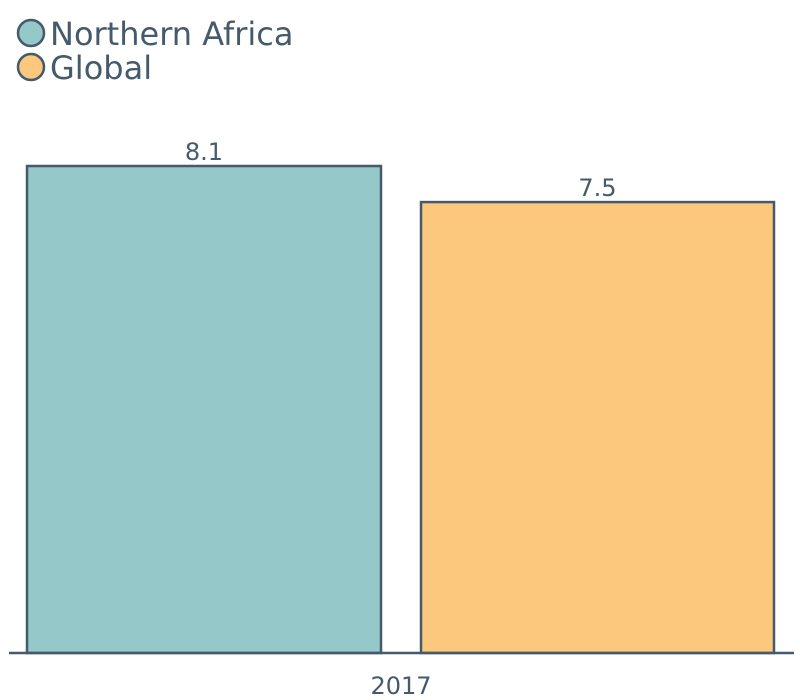 The image size is (800, 700). I want to click on legend-label-global: Global, so click(101, 68).